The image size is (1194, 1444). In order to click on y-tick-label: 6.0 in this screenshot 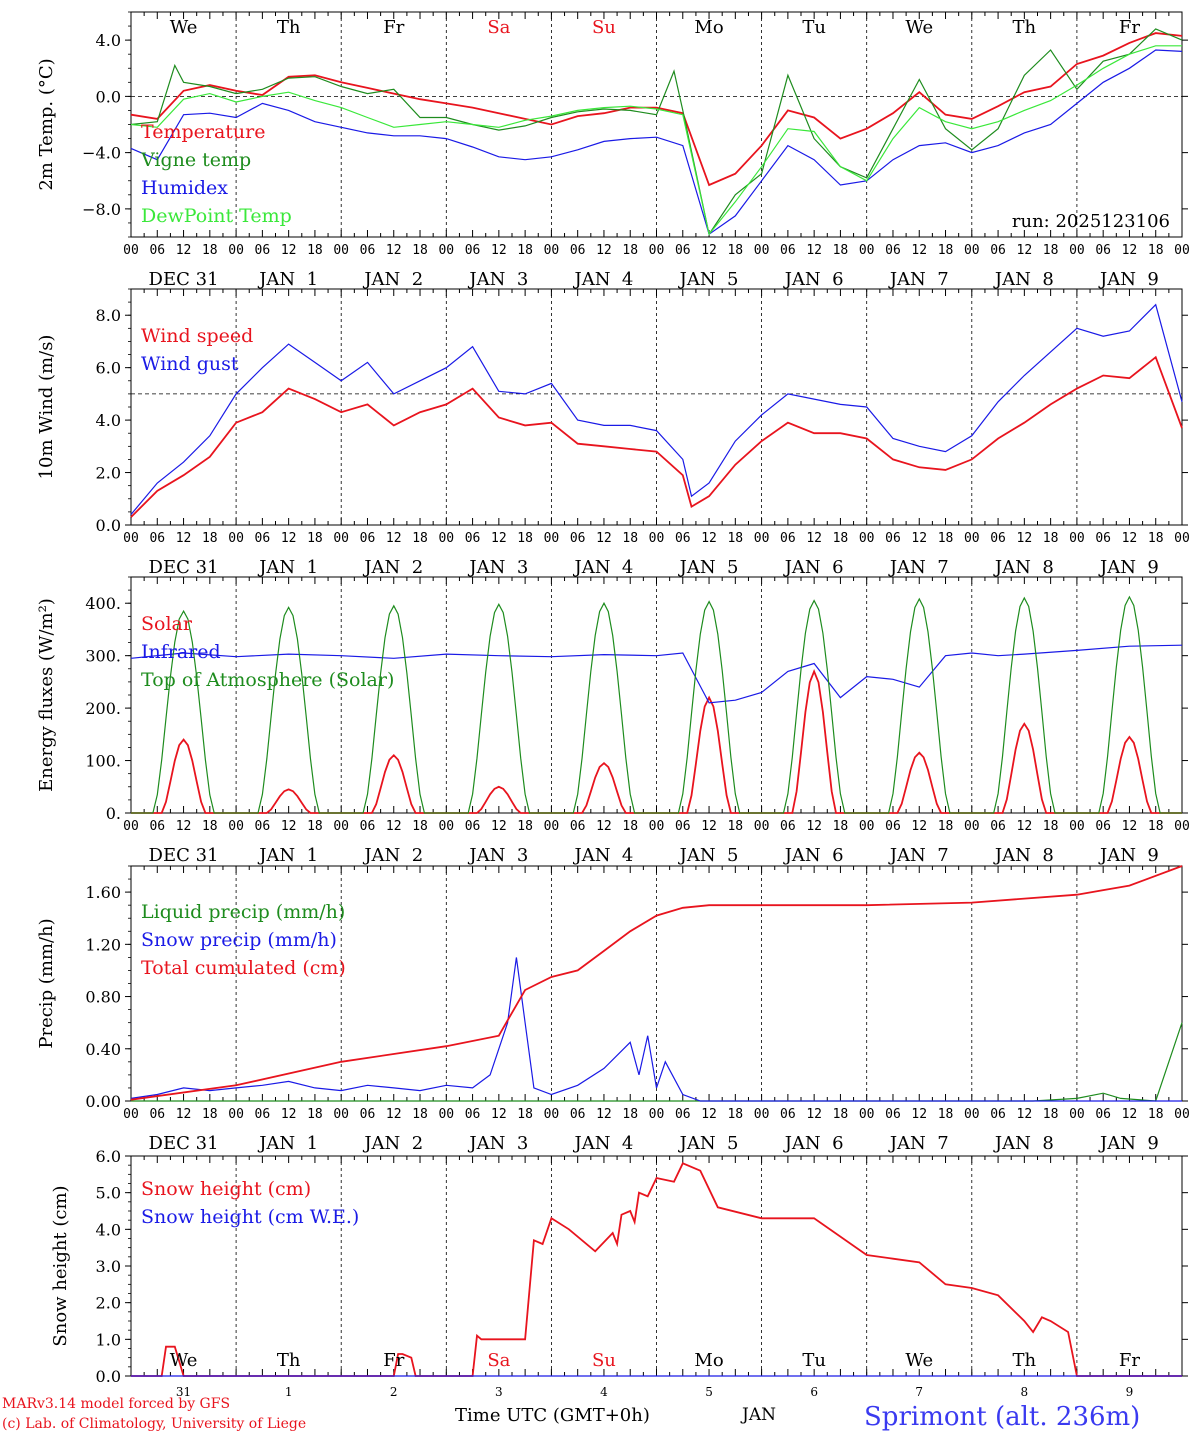, I will do `click(108, 1156)`.